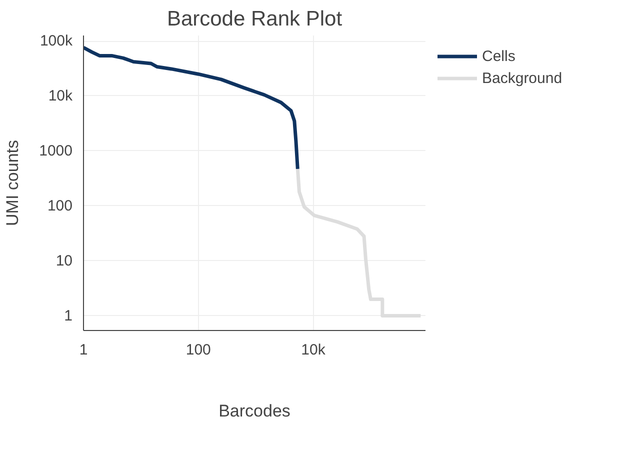 The image size is (639, 455). What do you see at coordinates (12, 183) in the screenshot?
I see `y-axis-title: UMI counts` at bounding box center [12, 183].